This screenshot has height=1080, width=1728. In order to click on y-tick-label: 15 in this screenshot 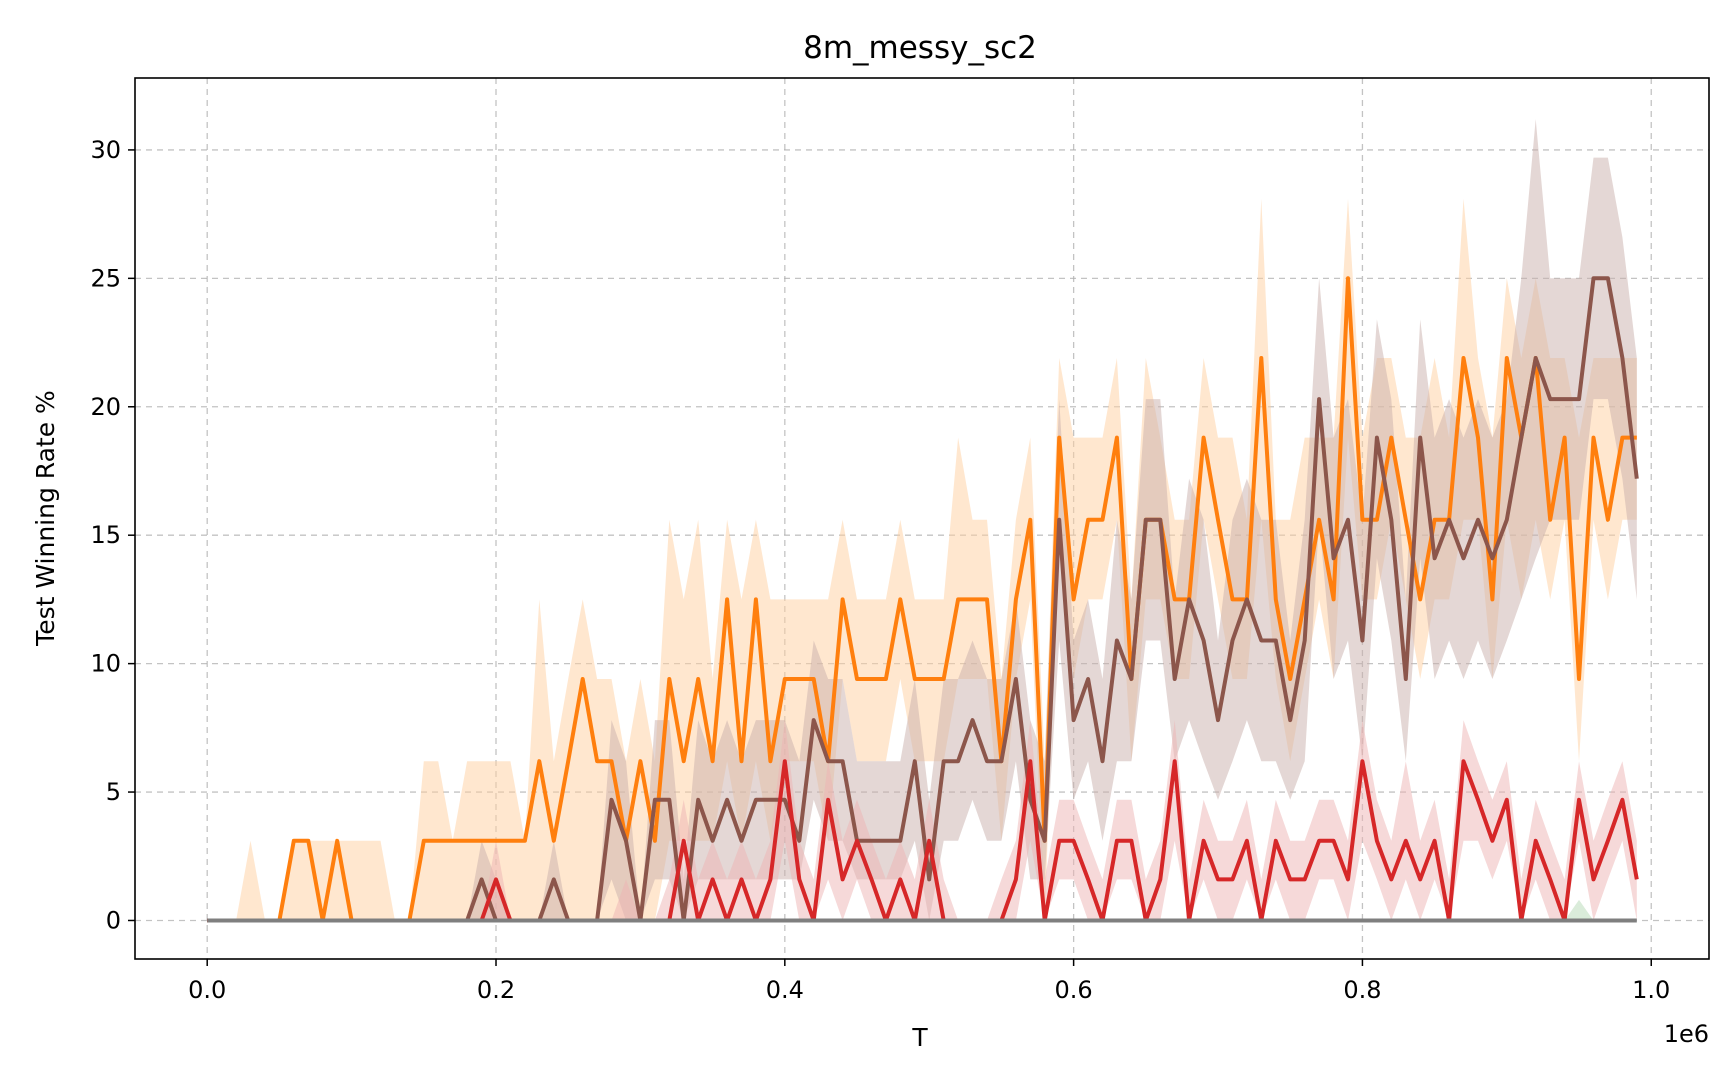, I will do `click(105, 535)`.